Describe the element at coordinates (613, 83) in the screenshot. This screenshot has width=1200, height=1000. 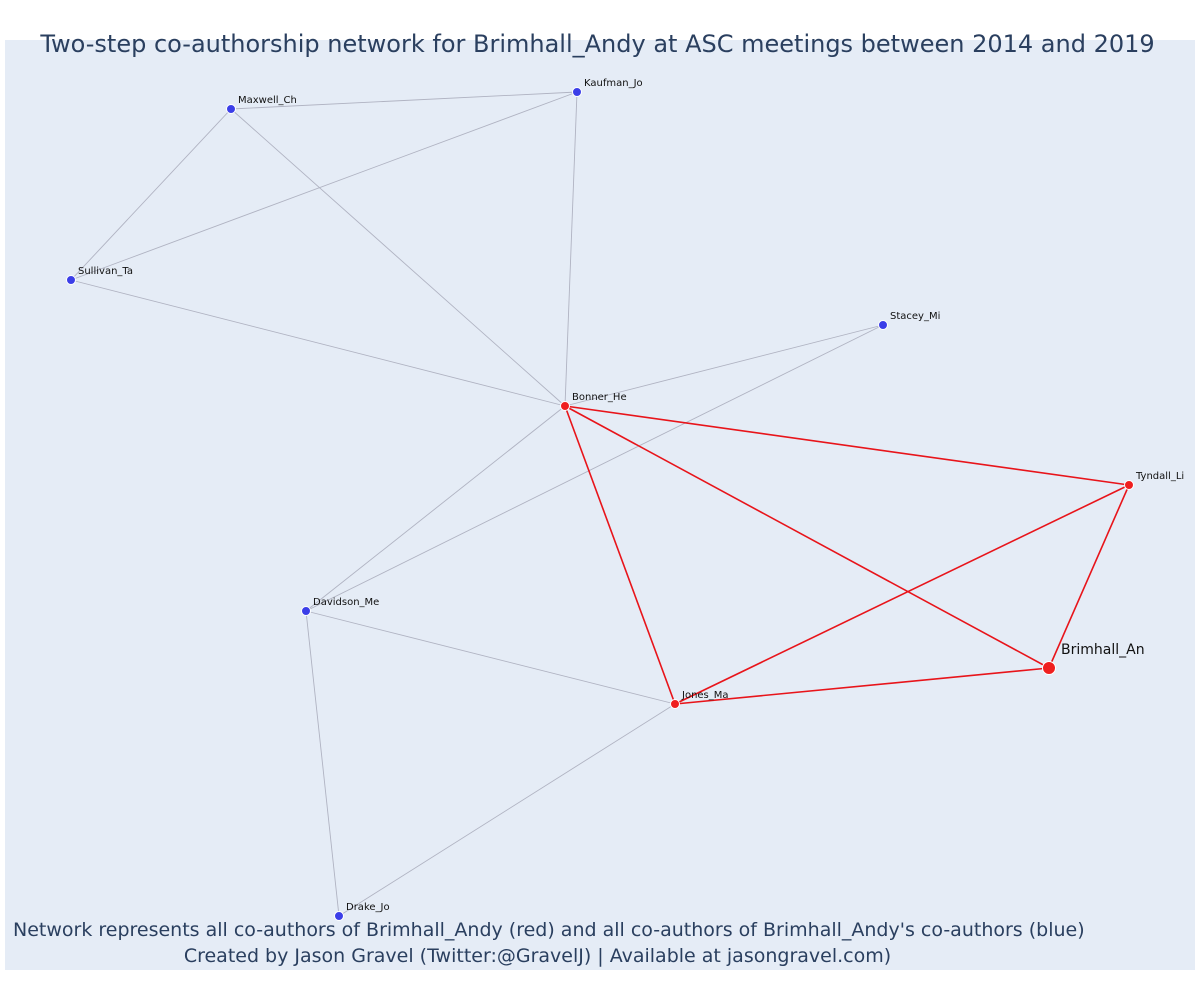
I see `node-label-kaufman: Kaufman_Jo` at that location.